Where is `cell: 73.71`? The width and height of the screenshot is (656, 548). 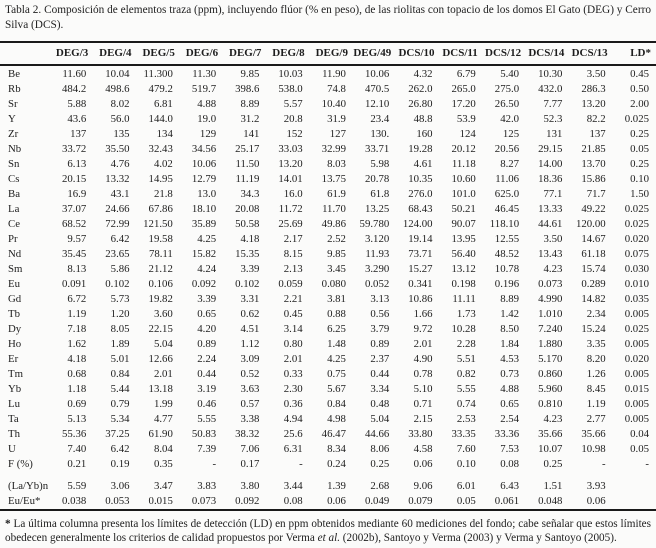
cell: 73.71 is located at coordinates (420, 253).